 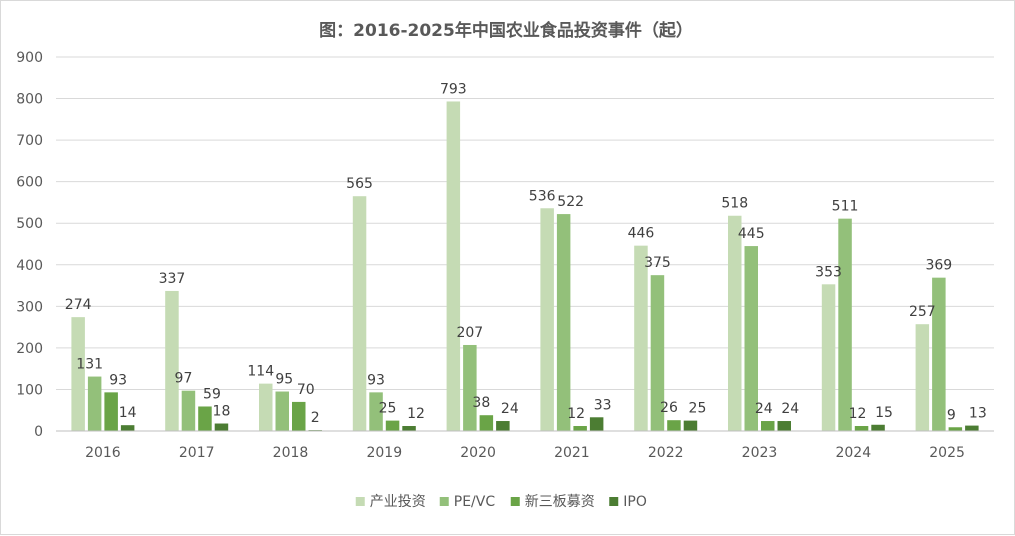 What do you see at coordinates (172, 279) in the screenshot?
I see `data-label: 337` at bounding box center [172, 279].